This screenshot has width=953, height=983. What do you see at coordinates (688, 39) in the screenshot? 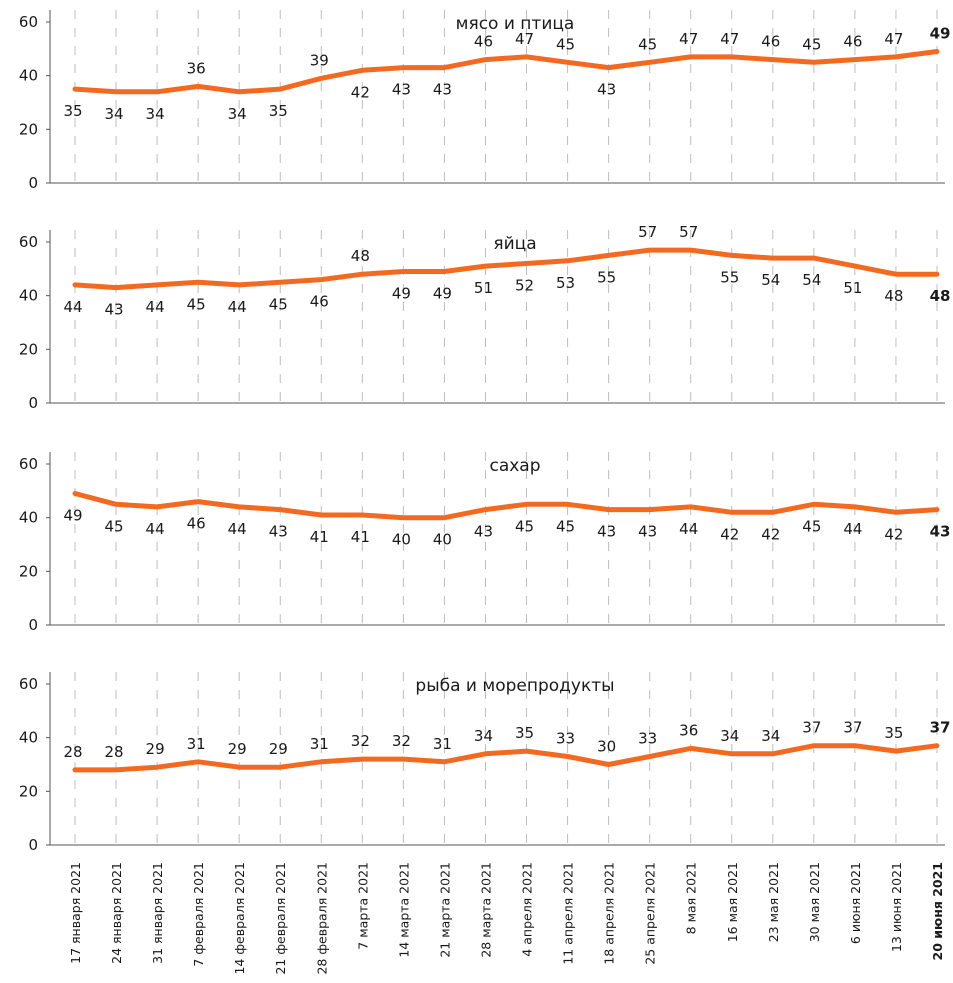
I see `data-label: 47` at bounding box center [688, 39].